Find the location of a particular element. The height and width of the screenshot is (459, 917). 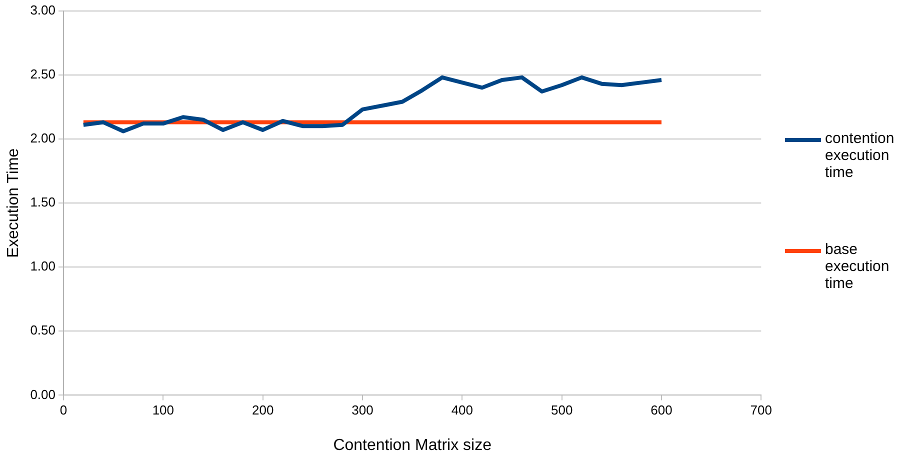

x-tick-label: 300 is located at coordinates (363, 410).